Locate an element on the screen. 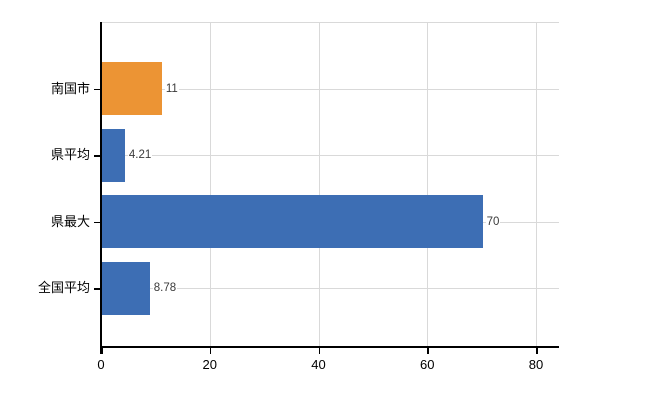 The width and height of the screenshot is (650, 400). y-category-label: 県最大 is located at coordinates (70, 221).